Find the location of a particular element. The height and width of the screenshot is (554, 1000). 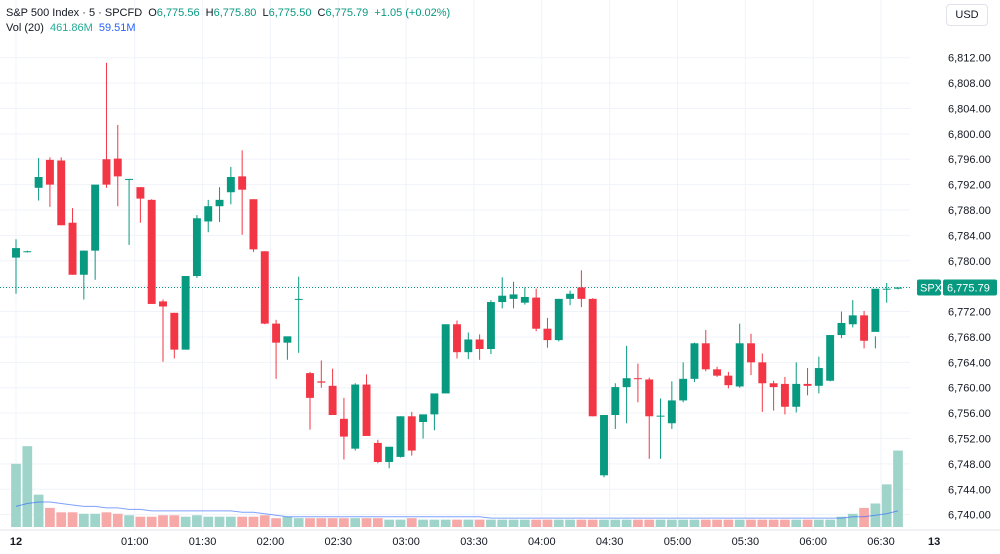

time-tick-label: 04:00 is located at coordinates (542, 542).